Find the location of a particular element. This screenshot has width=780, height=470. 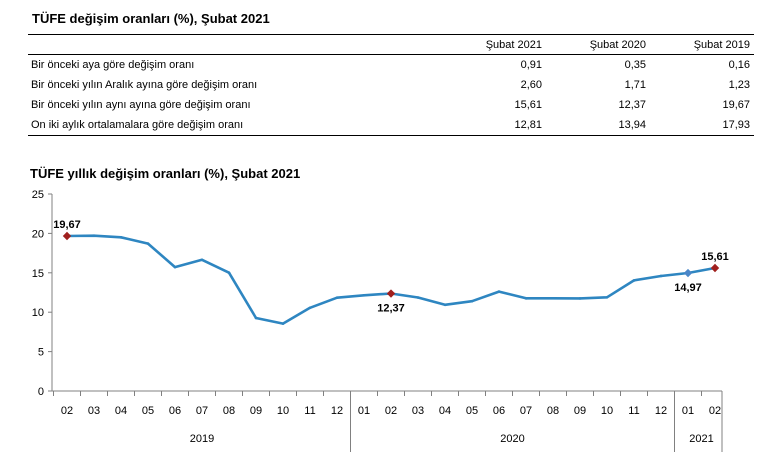

cell-value: 2,60 is located at coordinates (531, 85).